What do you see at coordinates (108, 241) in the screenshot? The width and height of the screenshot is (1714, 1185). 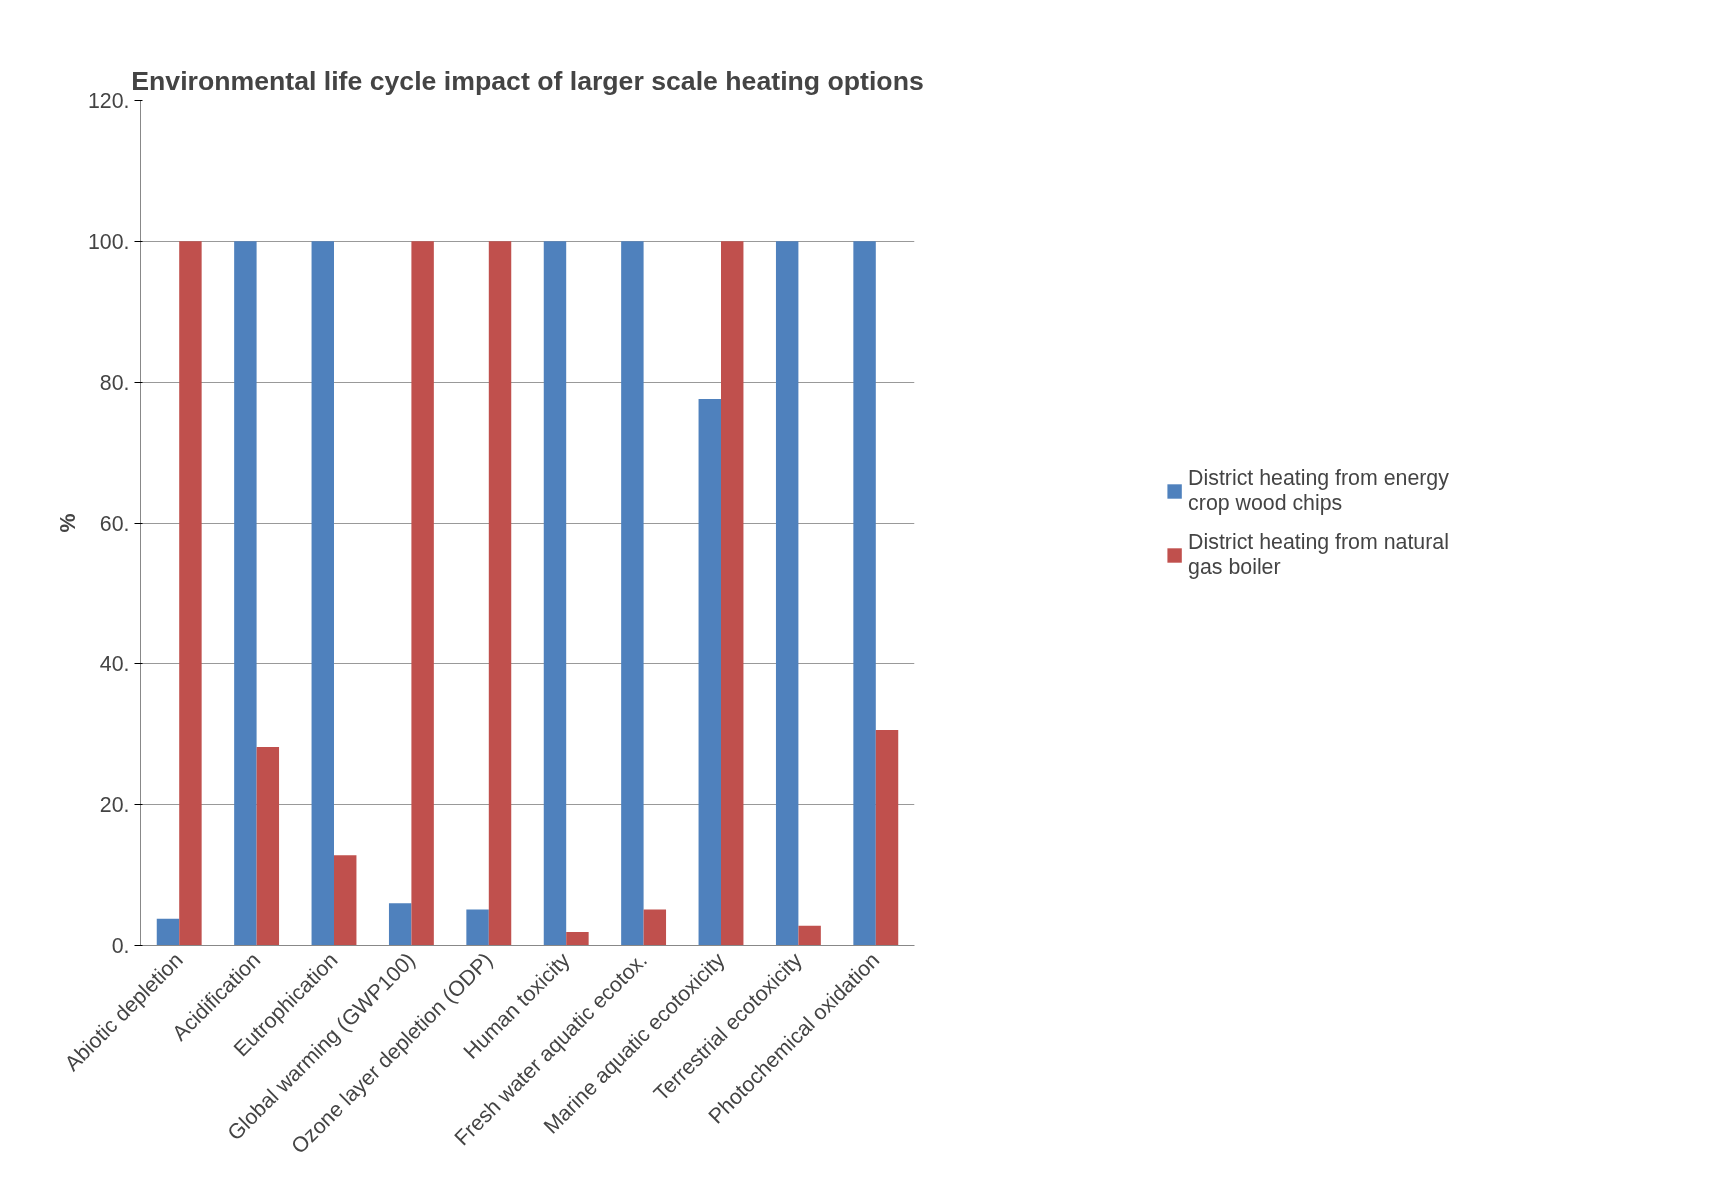 I see `y-tick-label: 100.` at bounding box center [108, 241].